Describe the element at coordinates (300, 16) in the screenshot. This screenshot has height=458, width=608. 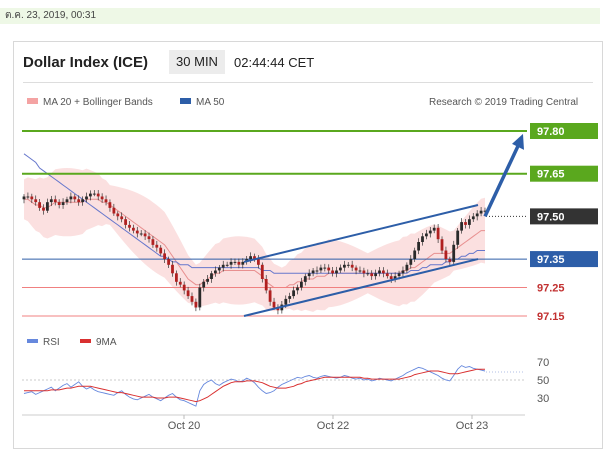
I see `timestamp-bar: ต.ค. 23, 2019, 00:31` at that location.